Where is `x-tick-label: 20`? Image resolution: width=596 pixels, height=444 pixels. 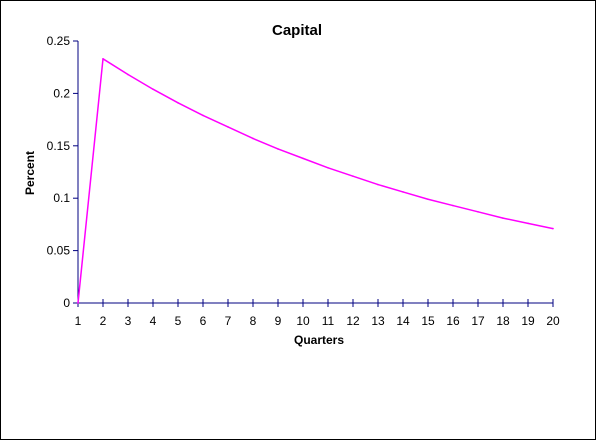
x-tick-label: 20 is located at coordinates (553, 321).